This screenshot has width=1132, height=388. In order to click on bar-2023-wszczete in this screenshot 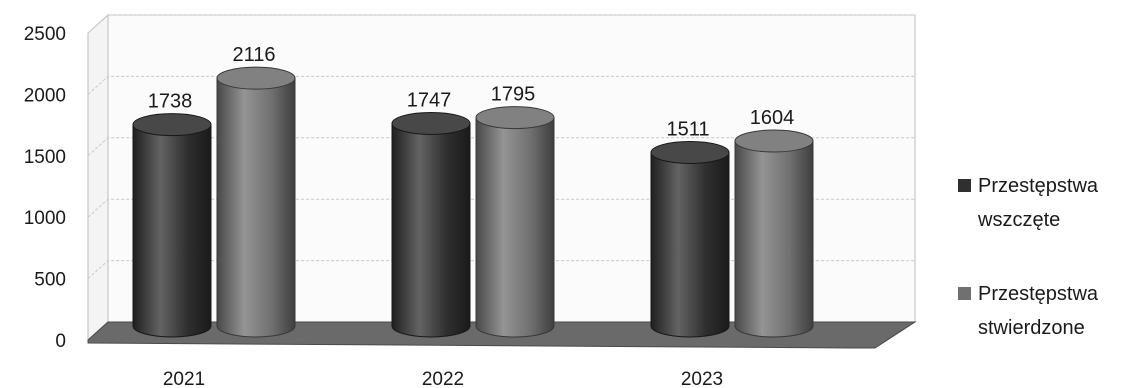, I will do `click(690, 239)`.